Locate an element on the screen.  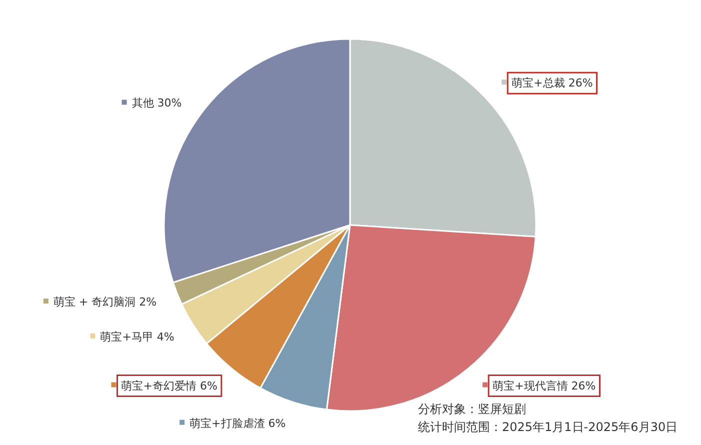
text: 分析对象：竖屏短剧 is located at coordinates (472, 409).